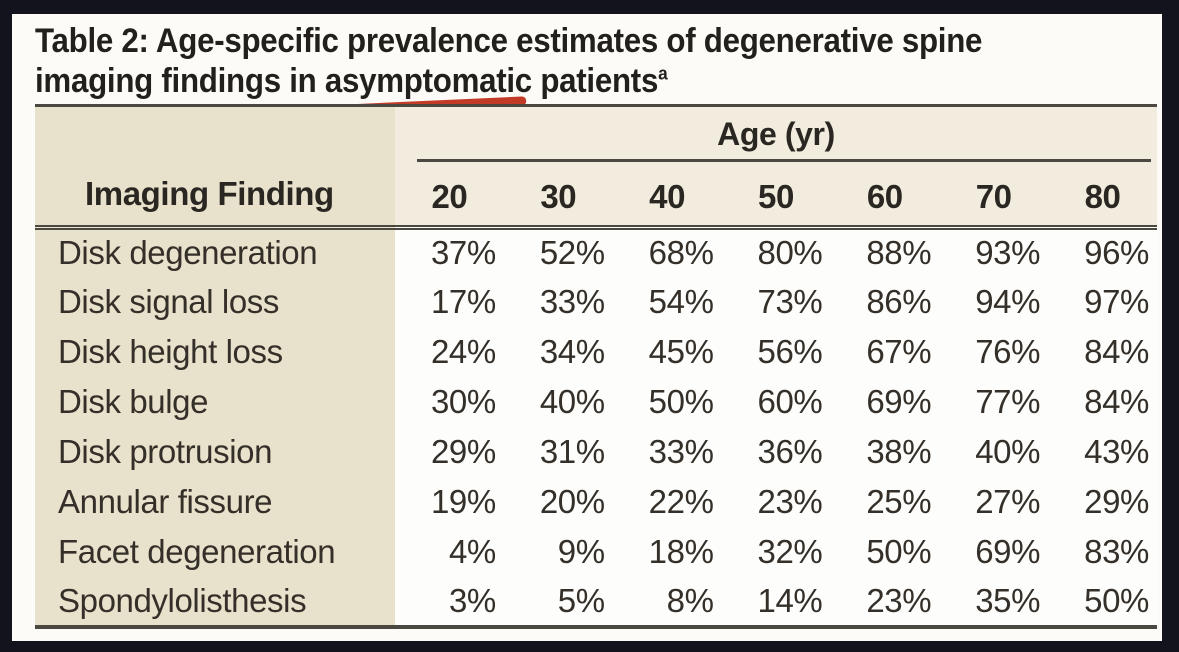 The height and width of the screenshot is (652, 1179). I want to click on table-row: Spondylolisthesis 3% 5% 8% 14% 23% 35% 50%, so click(596, 603).